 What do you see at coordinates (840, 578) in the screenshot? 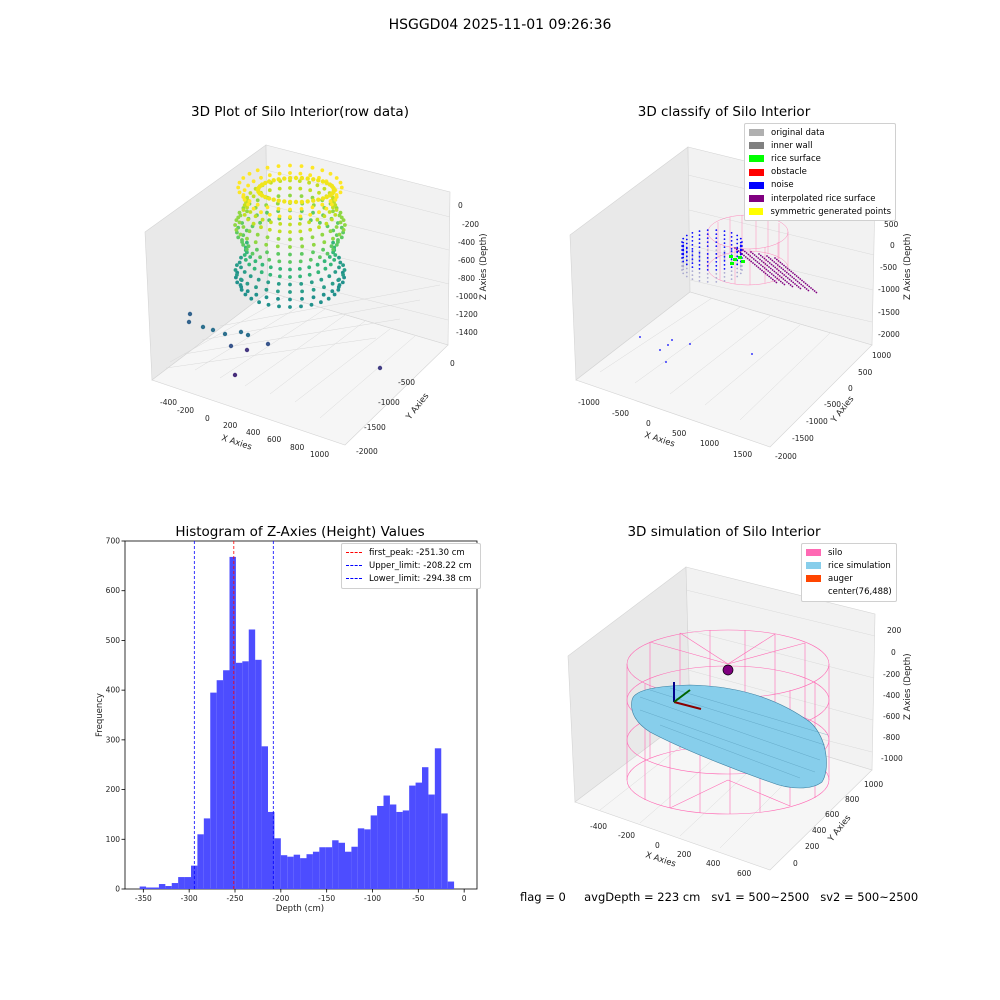
I see `legend-label: auger` at bounding box center [840, 578].